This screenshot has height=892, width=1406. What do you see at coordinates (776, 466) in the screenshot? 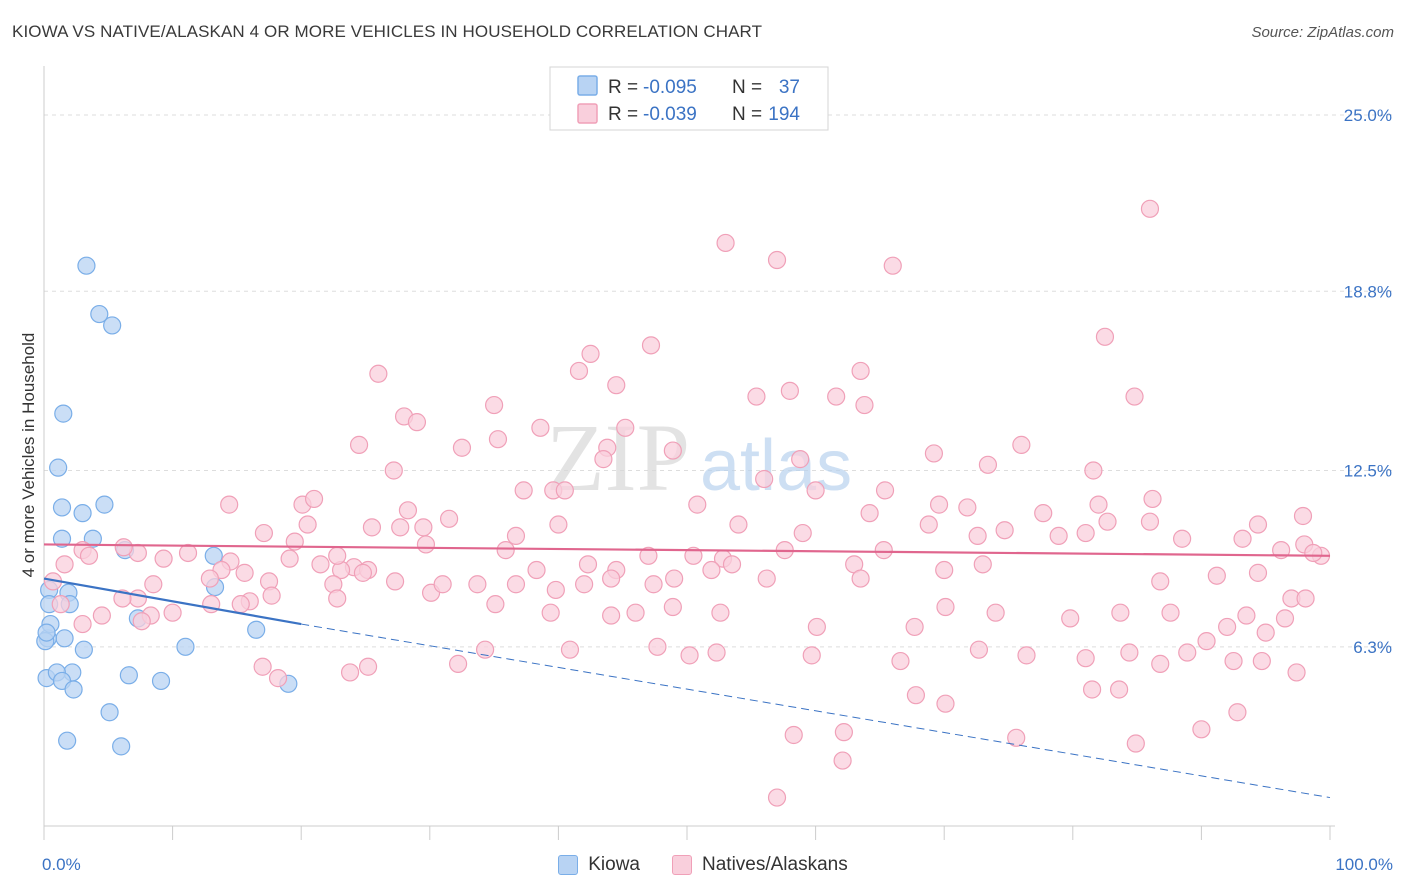
I see `watermark-atlas: atlas` at bounding box center [776, 466].